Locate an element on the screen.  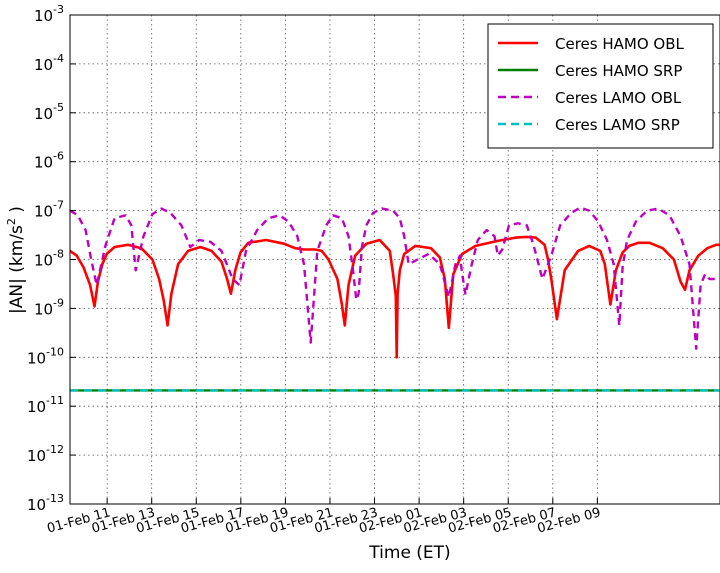
y-tick-exp: -9 is located at coordinates (58, 302).